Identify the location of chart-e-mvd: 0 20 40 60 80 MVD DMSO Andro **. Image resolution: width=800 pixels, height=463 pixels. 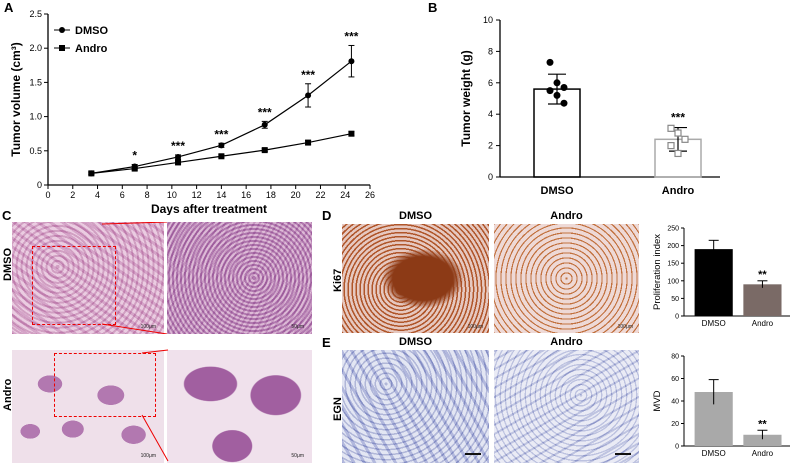
(721, 406).